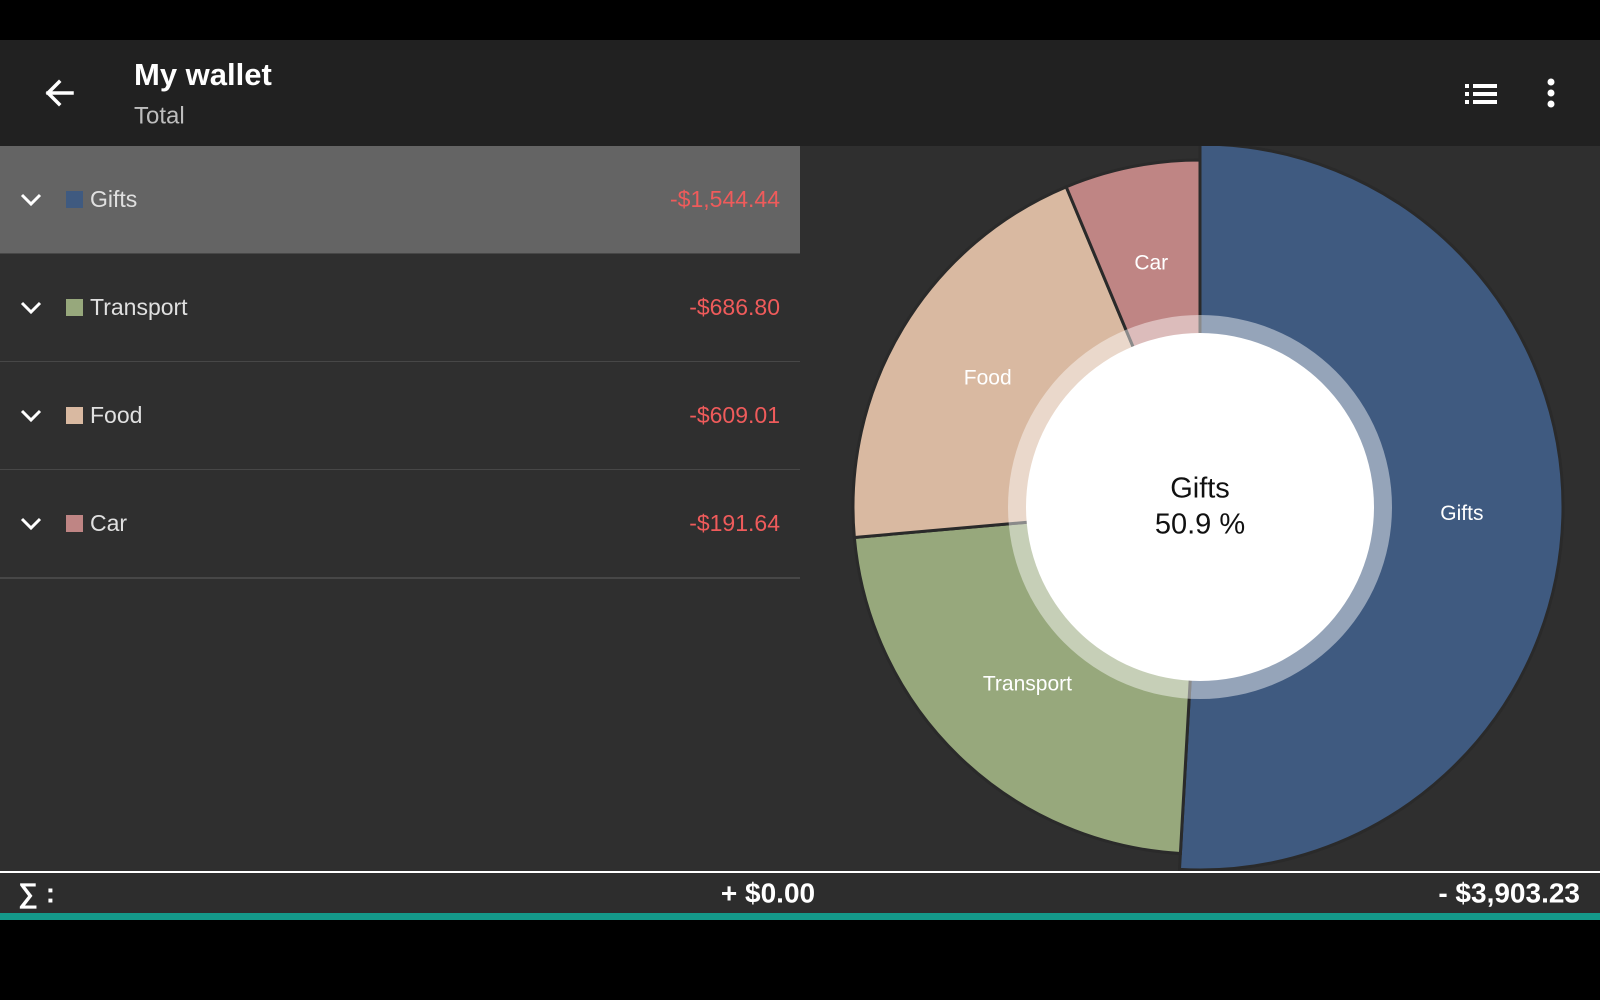 This screenshot has height=1000, width=1600. I want to click on category-row: Gifts -$1,544.44, so click(400, 200).